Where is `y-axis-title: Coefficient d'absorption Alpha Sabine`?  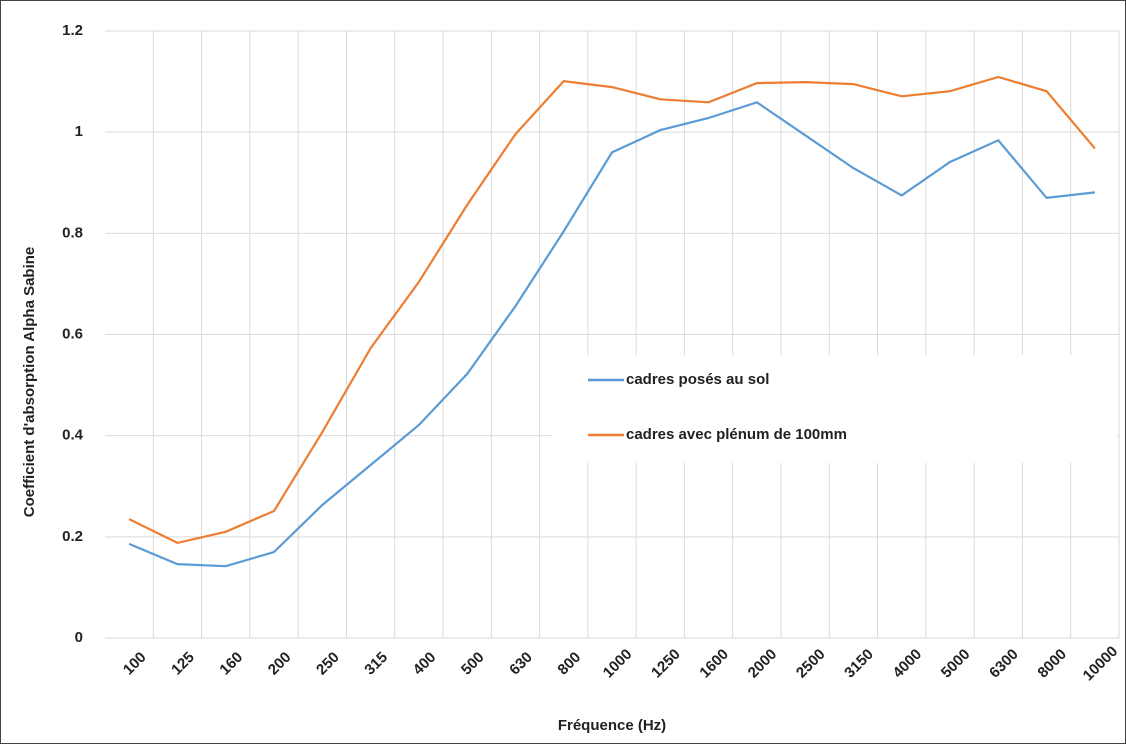
y-axis-title: Coefficient d'absorption Alpha Sabine is located at coordinates (29, 382).